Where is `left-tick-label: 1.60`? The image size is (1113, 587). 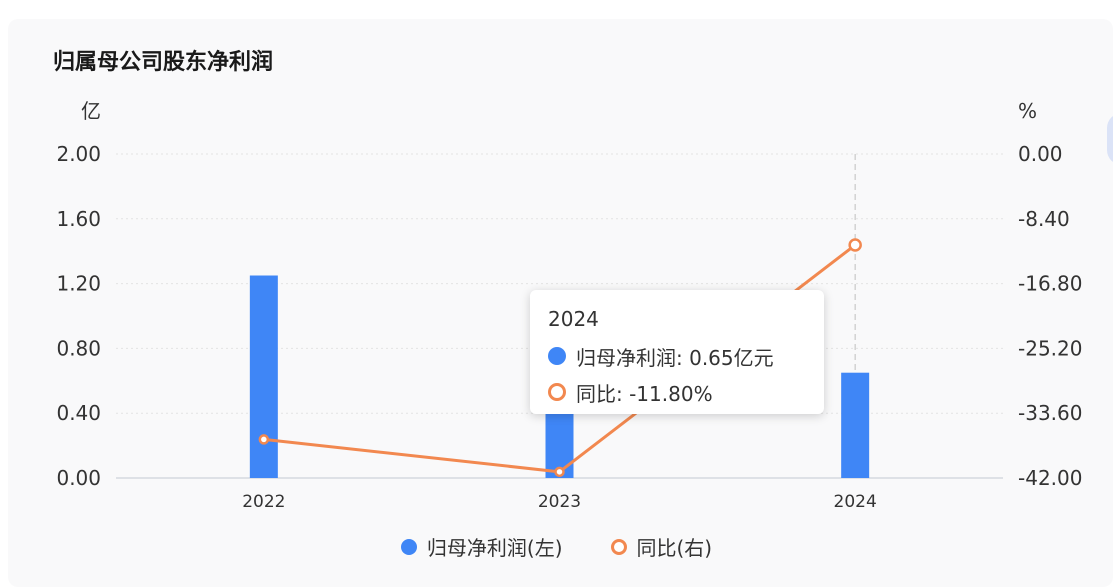 left-tick-label: 1.60 is located at coordinates (78, 219).